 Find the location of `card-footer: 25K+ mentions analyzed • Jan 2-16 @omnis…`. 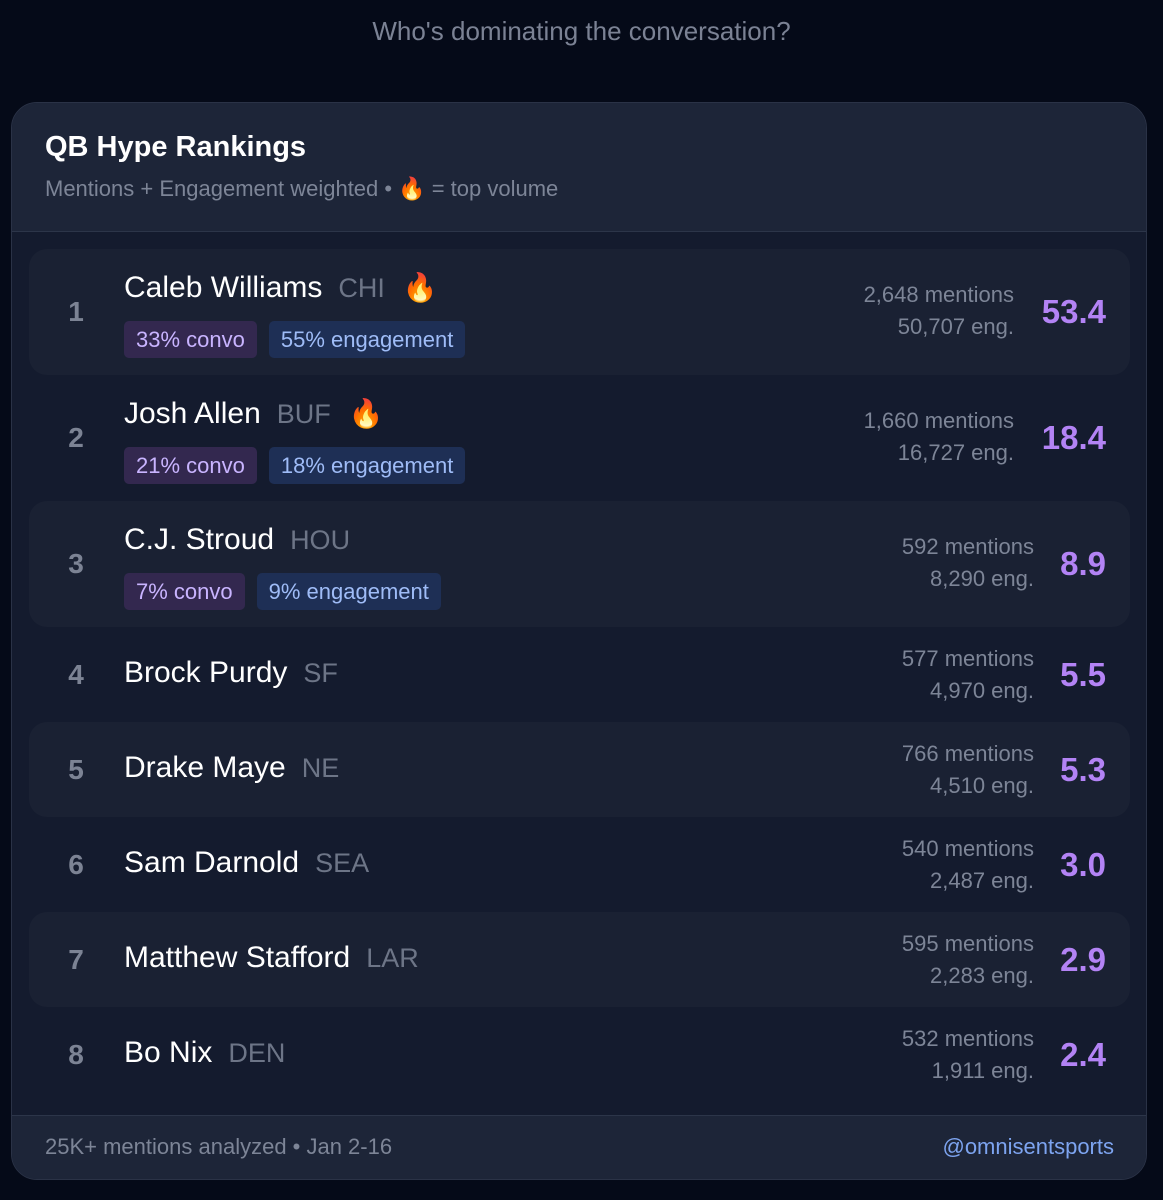

card-footer: 25K+ mentions analyzed • Jan 2-16 @omnis… is located at coordinates (579, 1147).